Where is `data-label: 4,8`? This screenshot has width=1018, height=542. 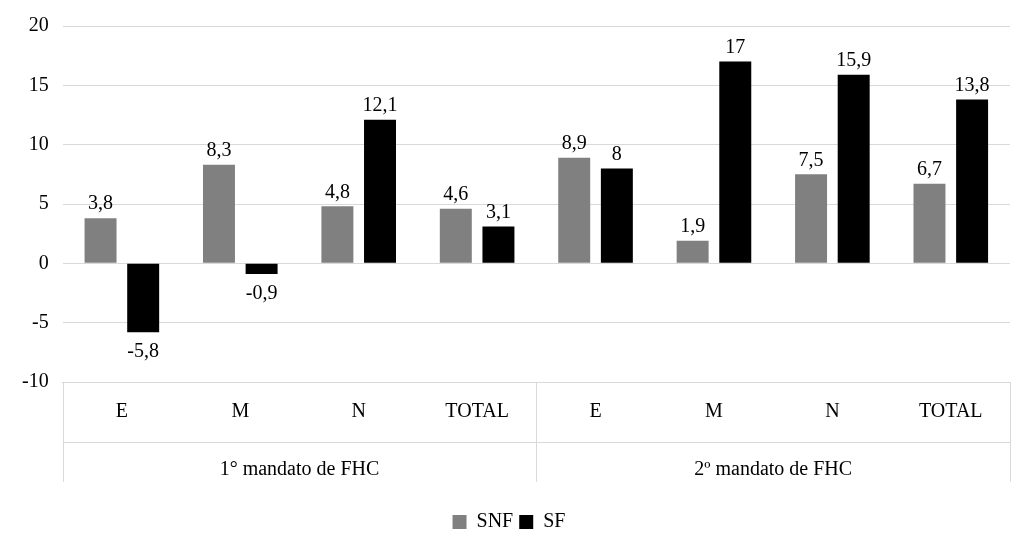
data-label: 4,8 is located at coordinates (337, 190).